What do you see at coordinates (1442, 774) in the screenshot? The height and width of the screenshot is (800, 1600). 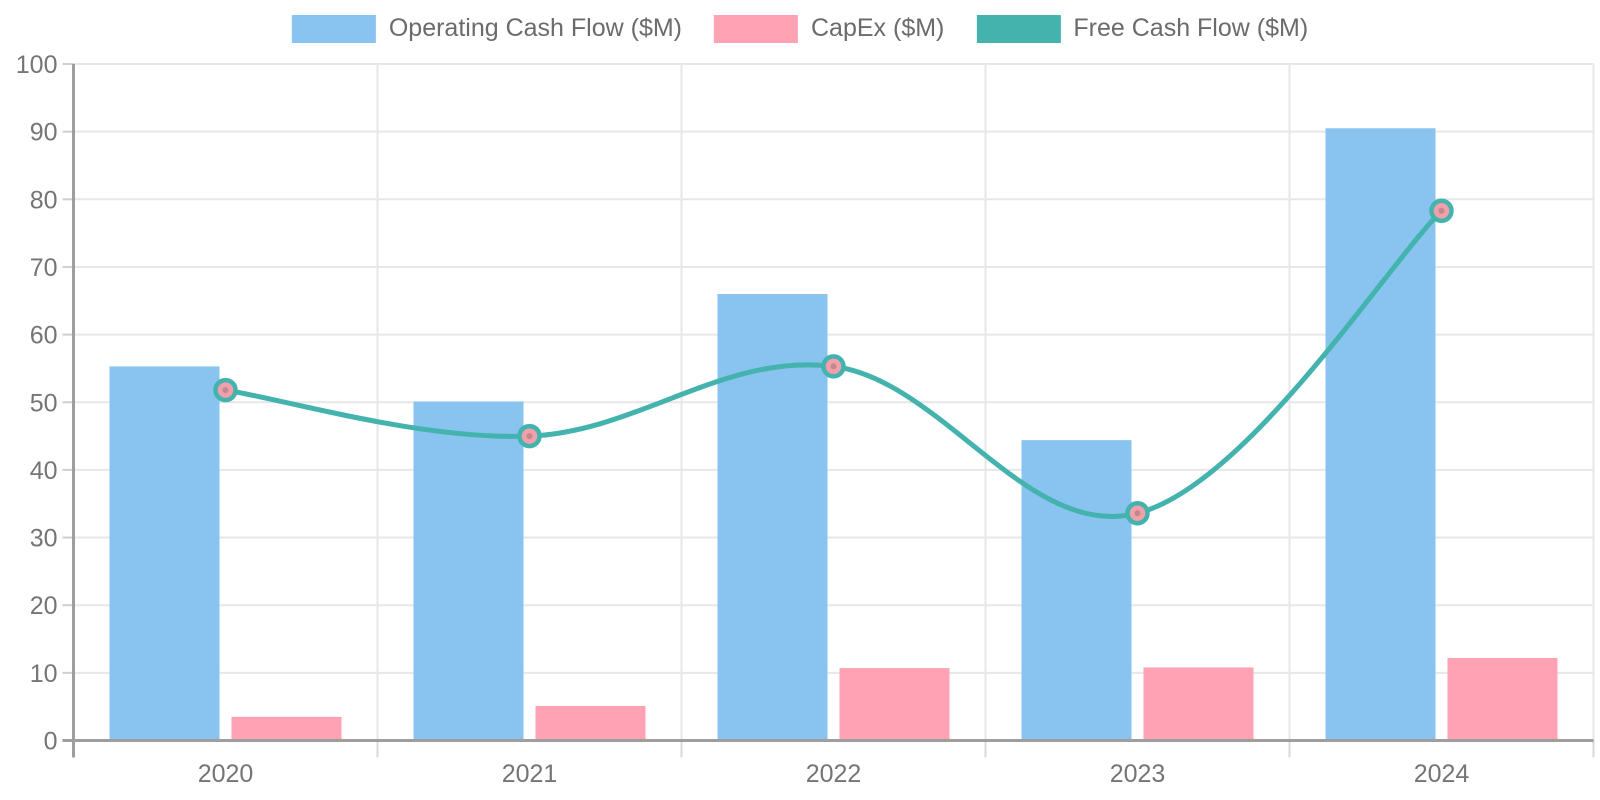 I see `x-tick-label-2024: 2024` at bounding box center [1442, 774].